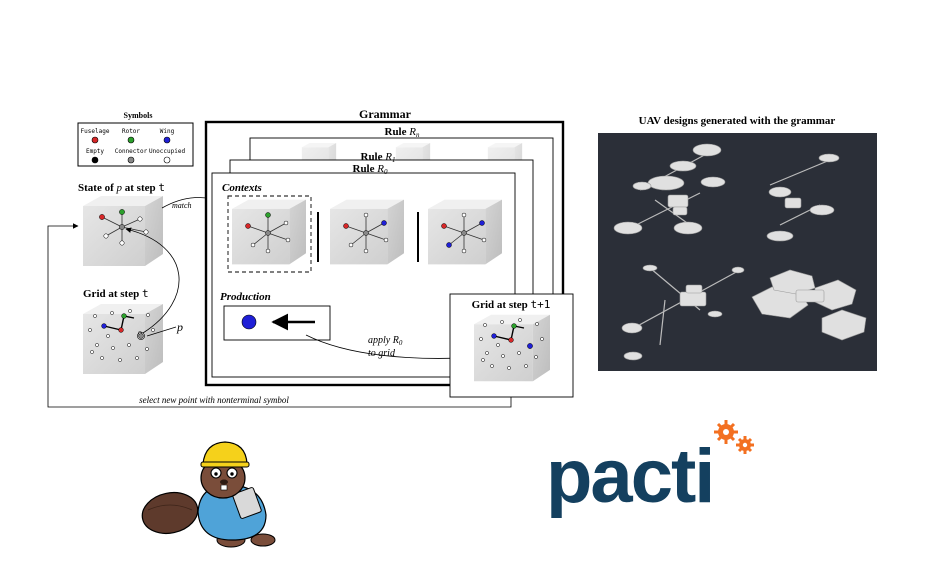  Describe the element at coordinates (385, 114) in the screenshot. I see `grammar-title: Grammar` at that location.